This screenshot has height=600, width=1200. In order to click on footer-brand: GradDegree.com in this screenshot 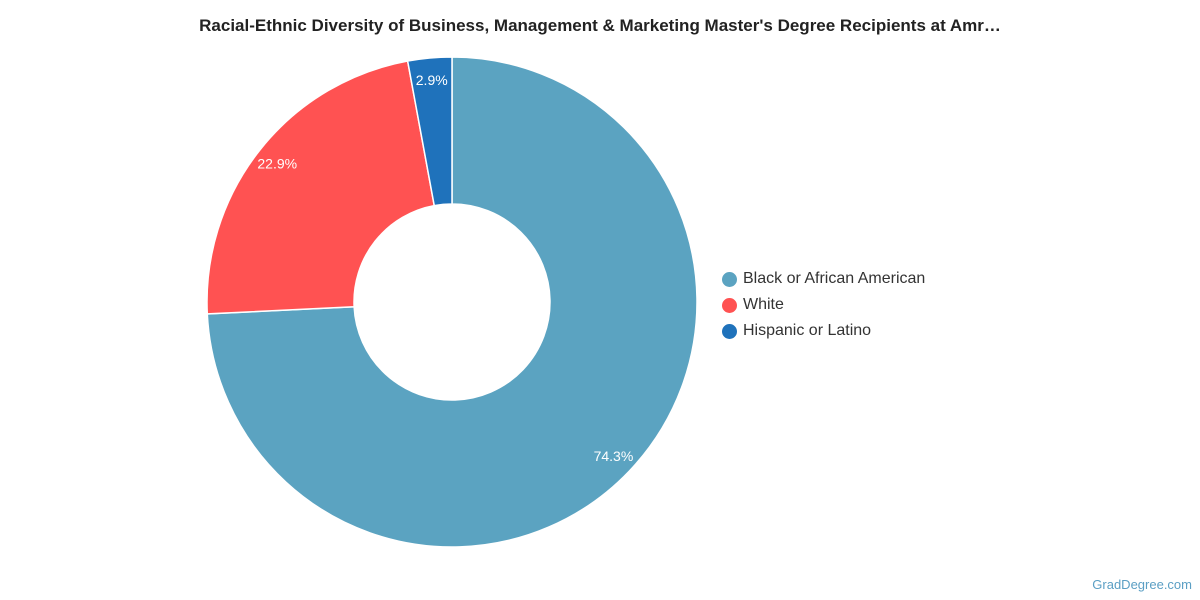, I will do `click(1142, 584)`.